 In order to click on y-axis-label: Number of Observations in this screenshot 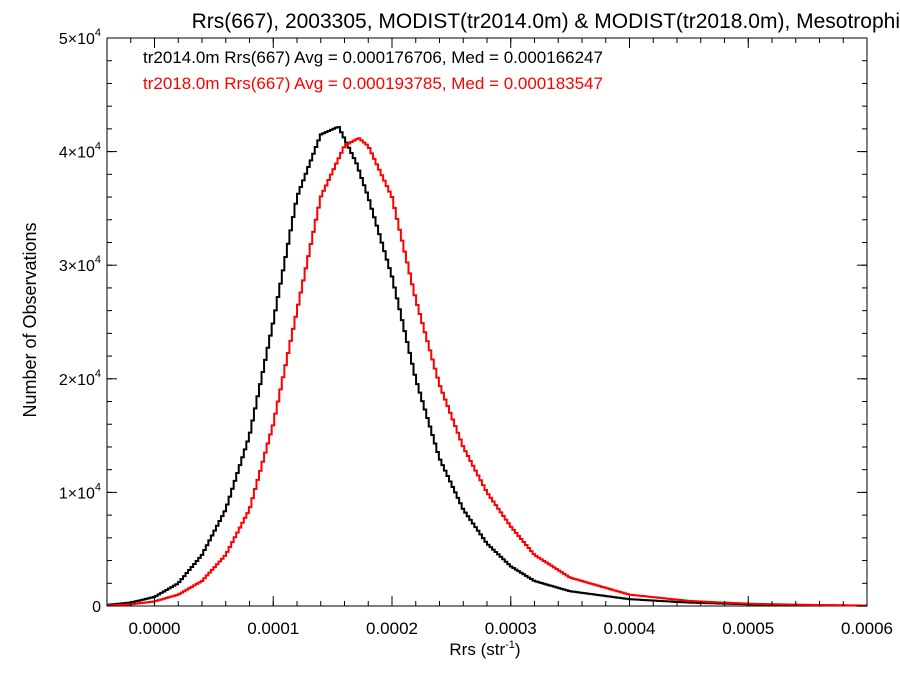, I will do `click(30, 319)`.